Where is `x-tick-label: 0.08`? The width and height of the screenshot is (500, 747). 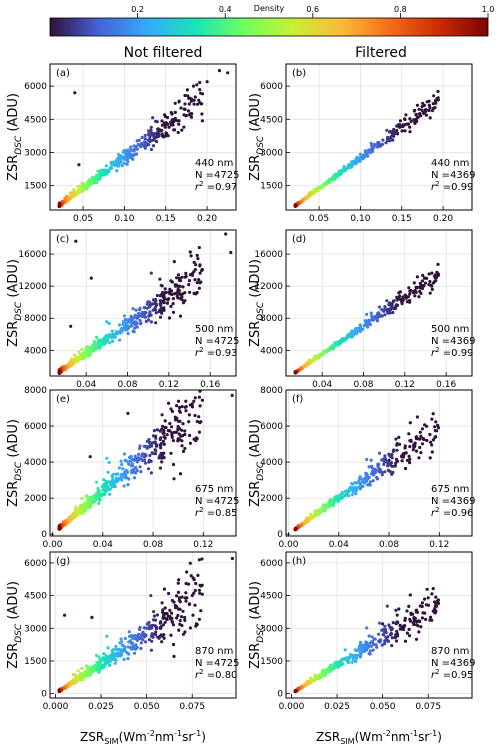
x-tick-label: 0.08 is located at coordinates (389, 545).